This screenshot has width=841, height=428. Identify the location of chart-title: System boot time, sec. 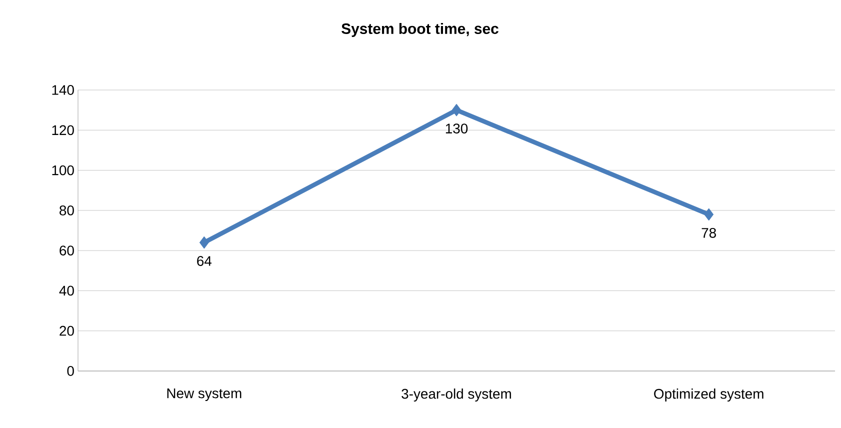
(420, 30).